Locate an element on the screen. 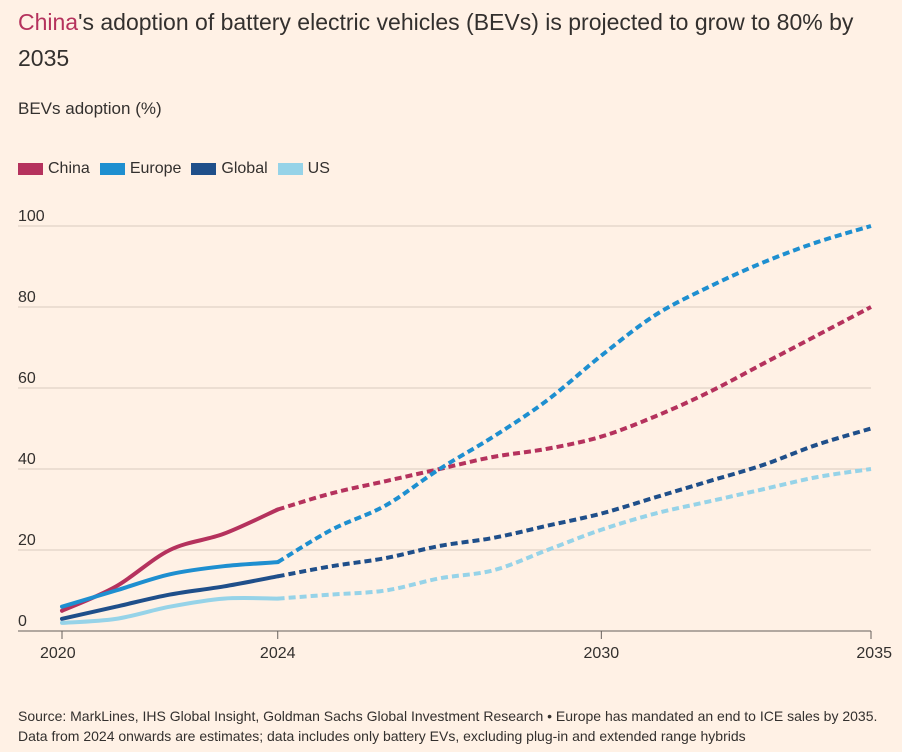 The width and height of the screenshot is (902, 752). series-line-global-estimate is located at coordinates (574, 502).